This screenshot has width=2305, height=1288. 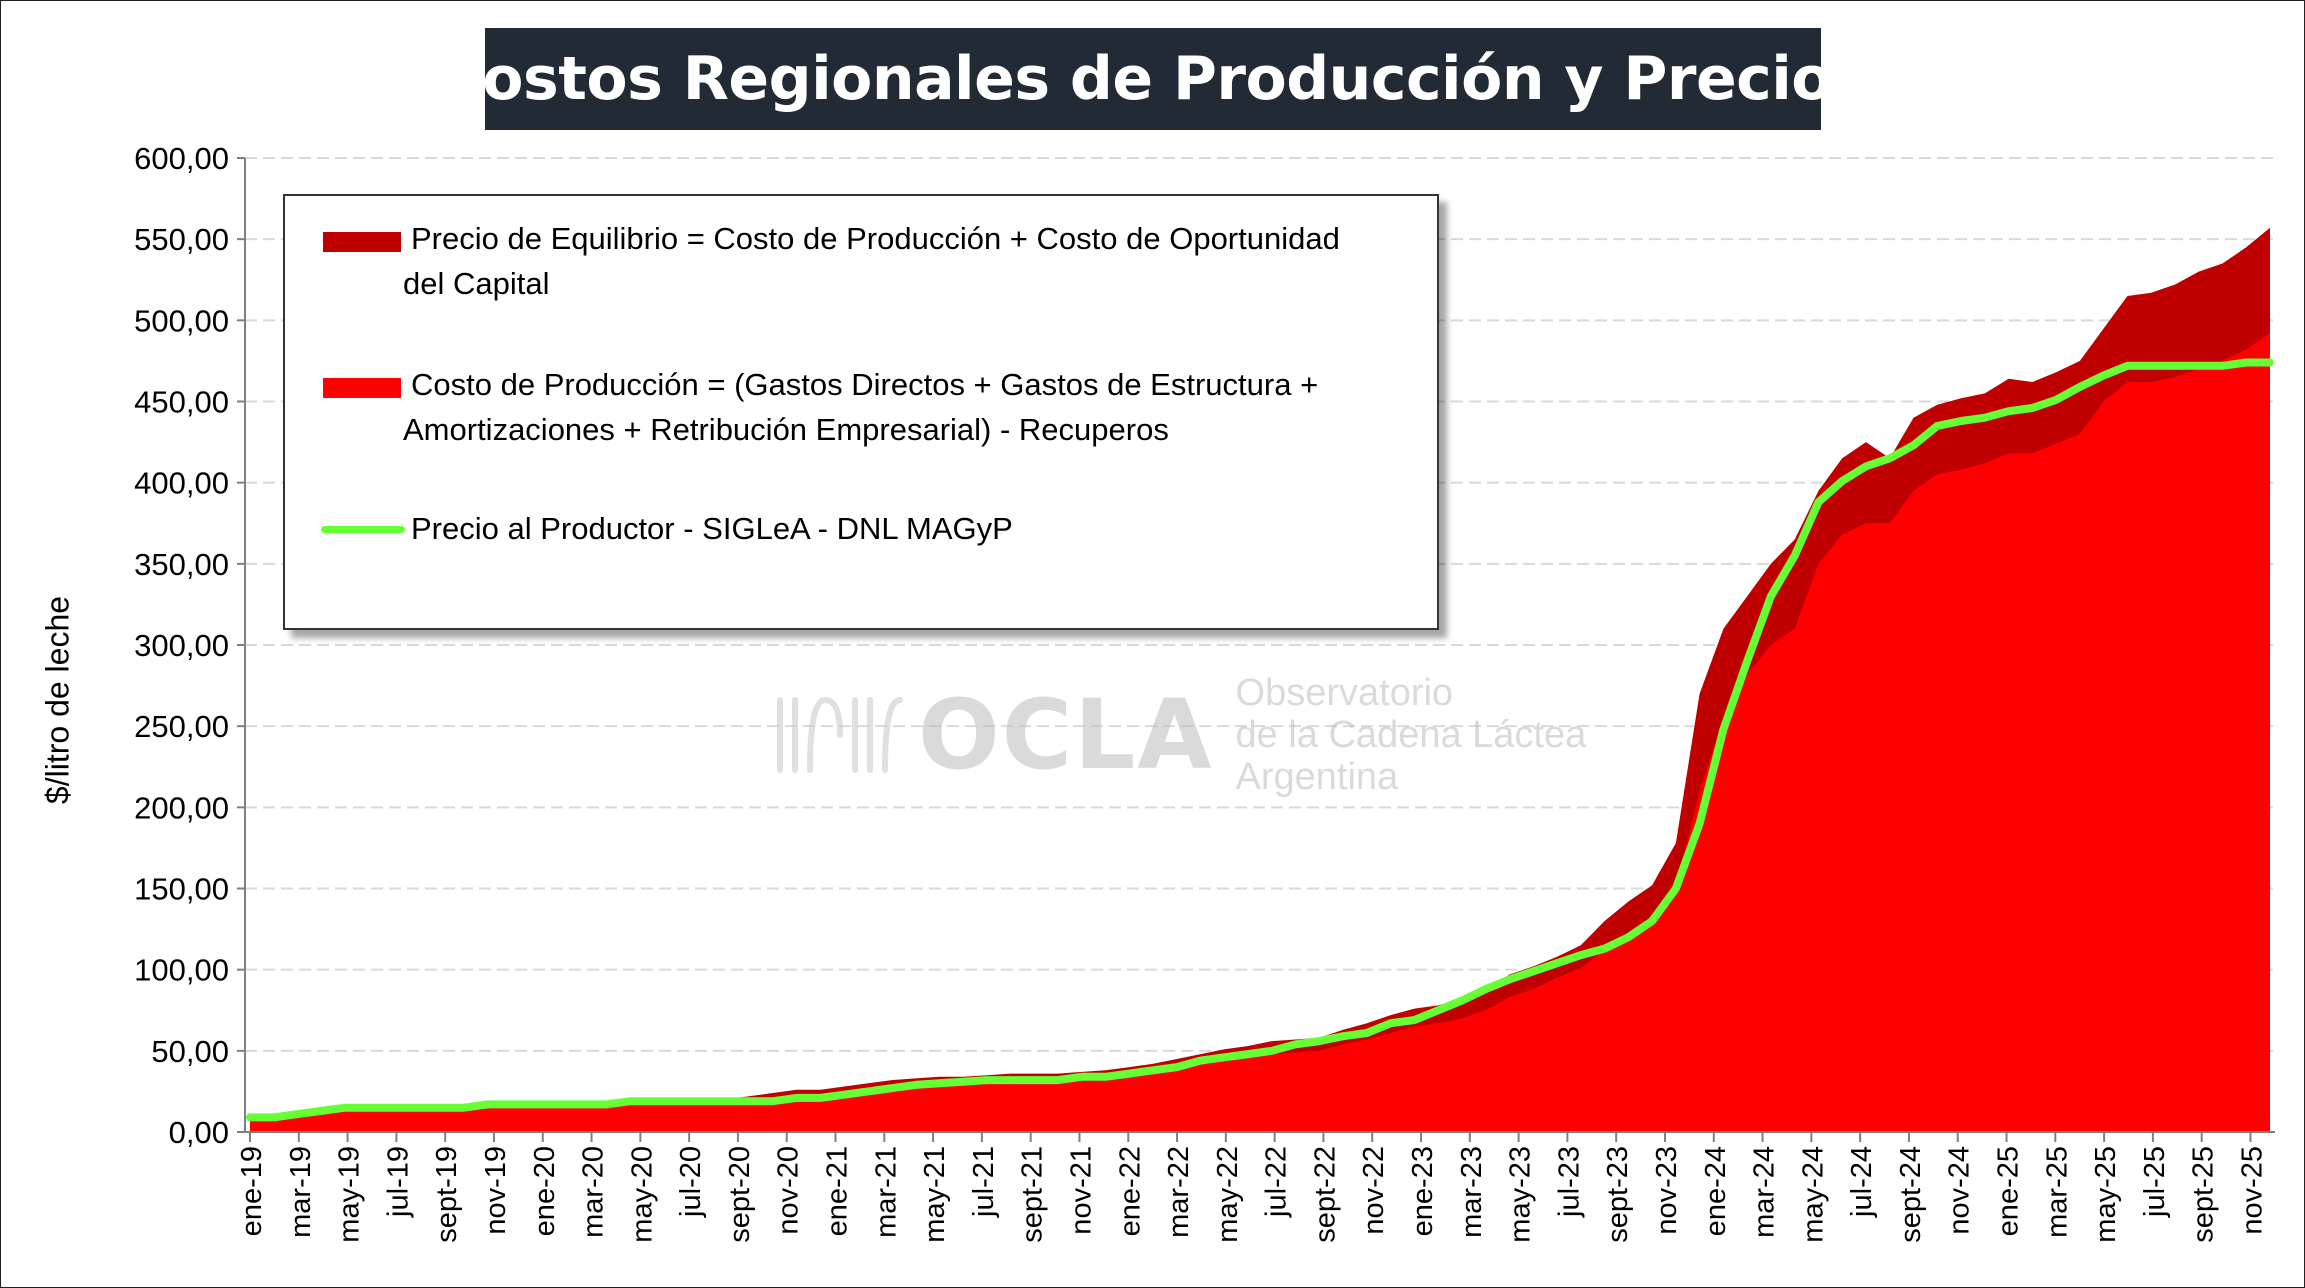 I want to click on x-tick-label: may-23, so click(x=1521, y=1194).